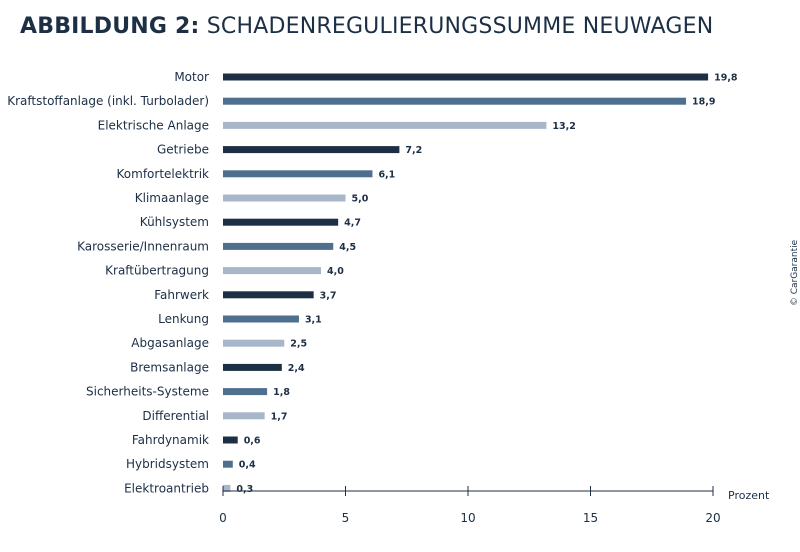  What do you see at coordinates (467, 518) in the screenshot?
I see `x-tick-label: 10` at bounding box center [467, 518].